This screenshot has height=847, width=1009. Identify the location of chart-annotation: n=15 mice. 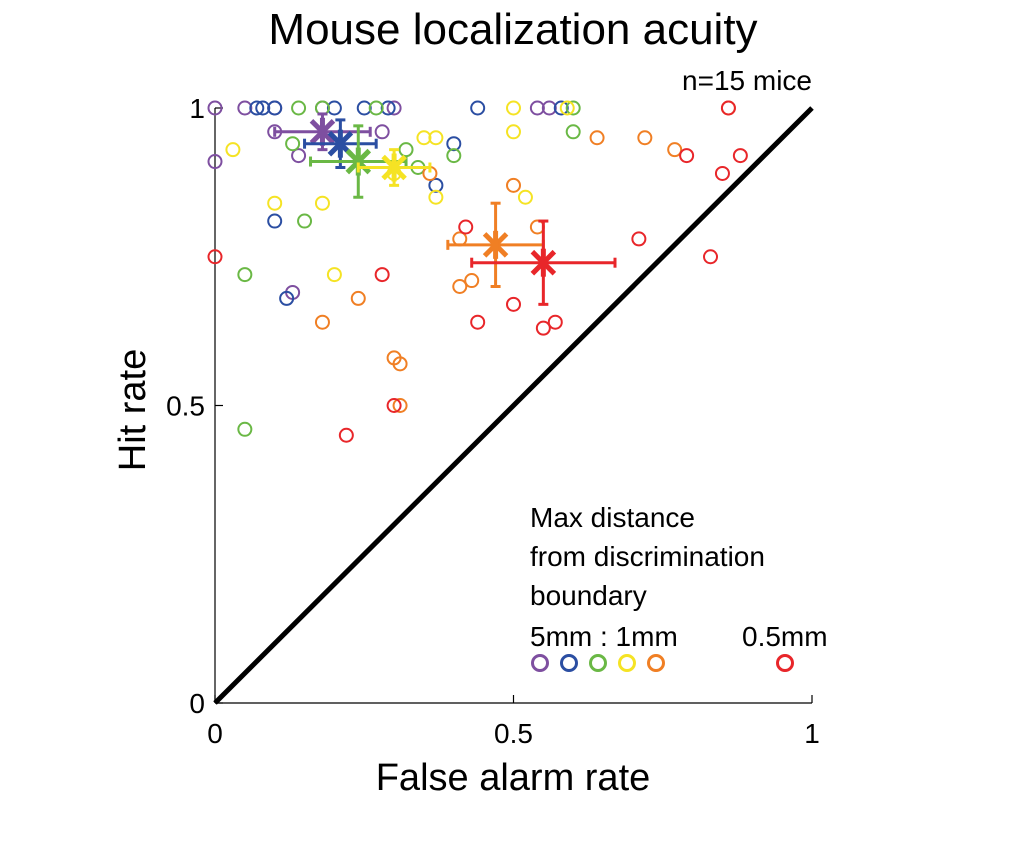
(747, 80).